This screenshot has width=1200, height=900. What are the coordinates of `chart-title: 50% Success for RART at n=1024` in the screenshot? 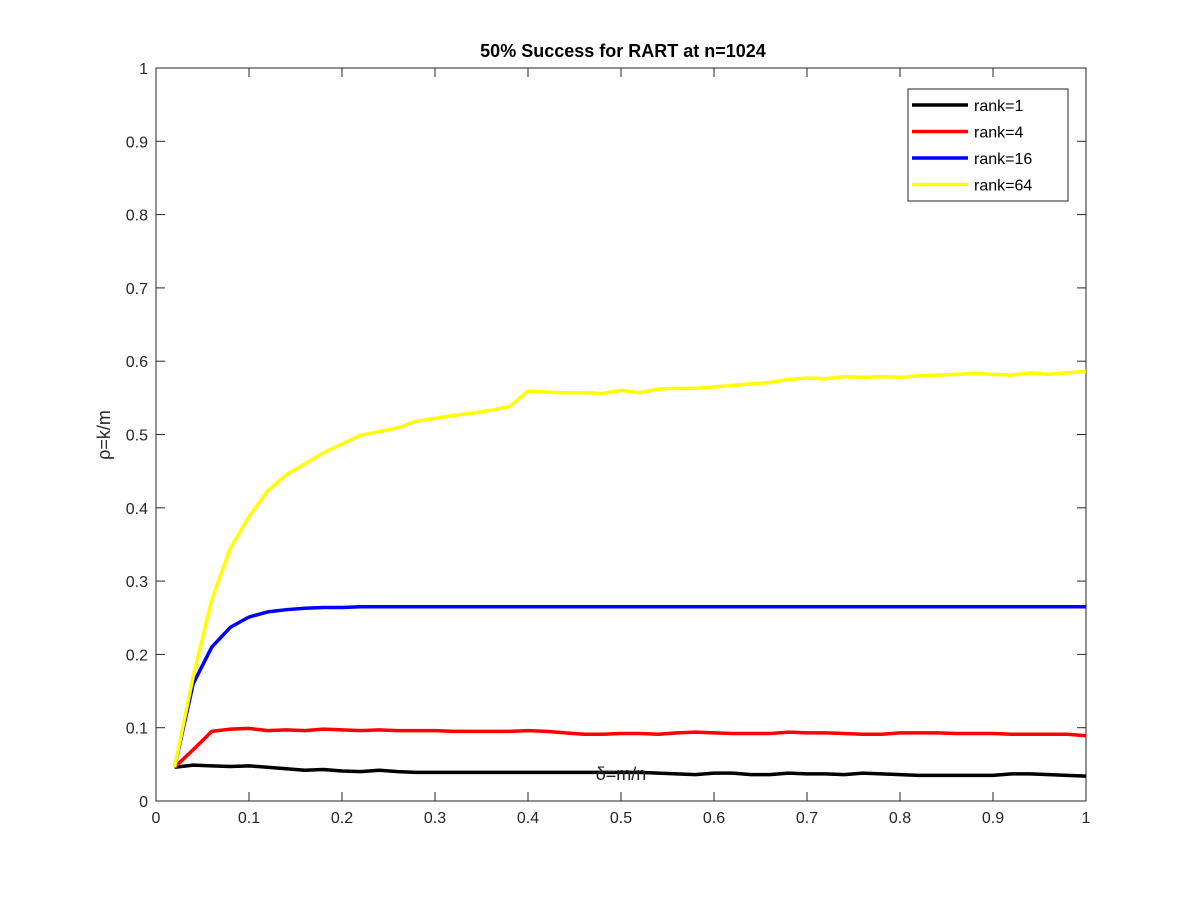 It's located at (623, 51).